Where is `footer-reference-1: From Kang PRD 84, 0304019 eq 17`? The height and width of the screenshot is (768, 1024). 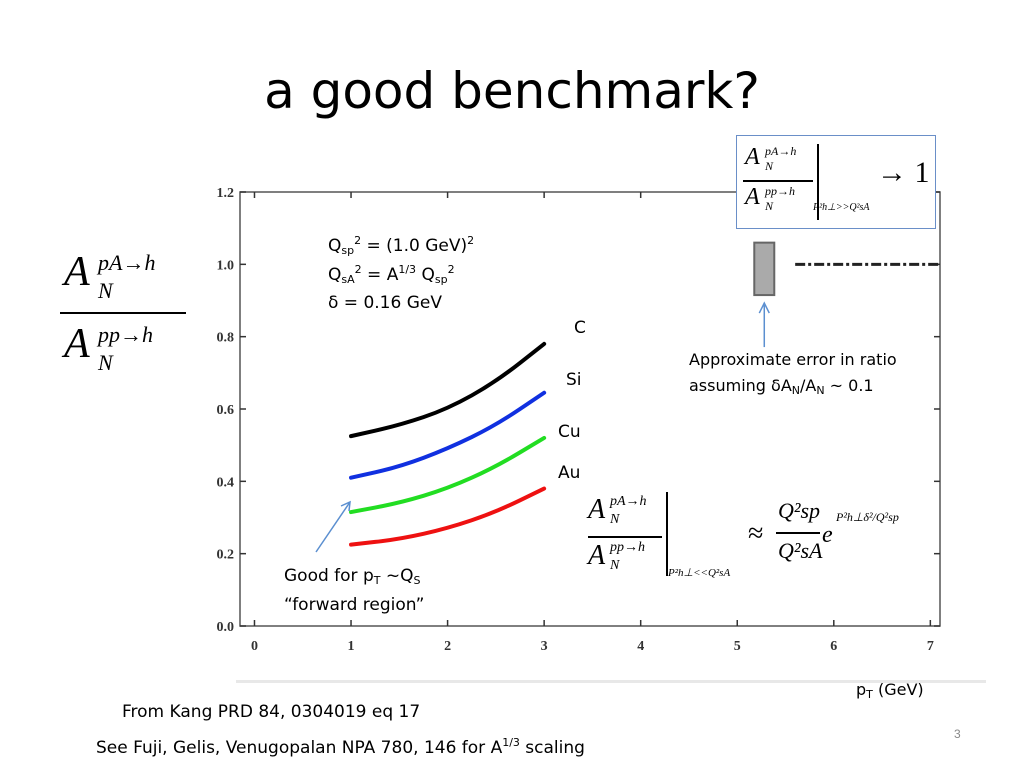
footer-reference-1: From Kang PRD 84, 0304019 eq 17 is located at coordinates (271, 712).